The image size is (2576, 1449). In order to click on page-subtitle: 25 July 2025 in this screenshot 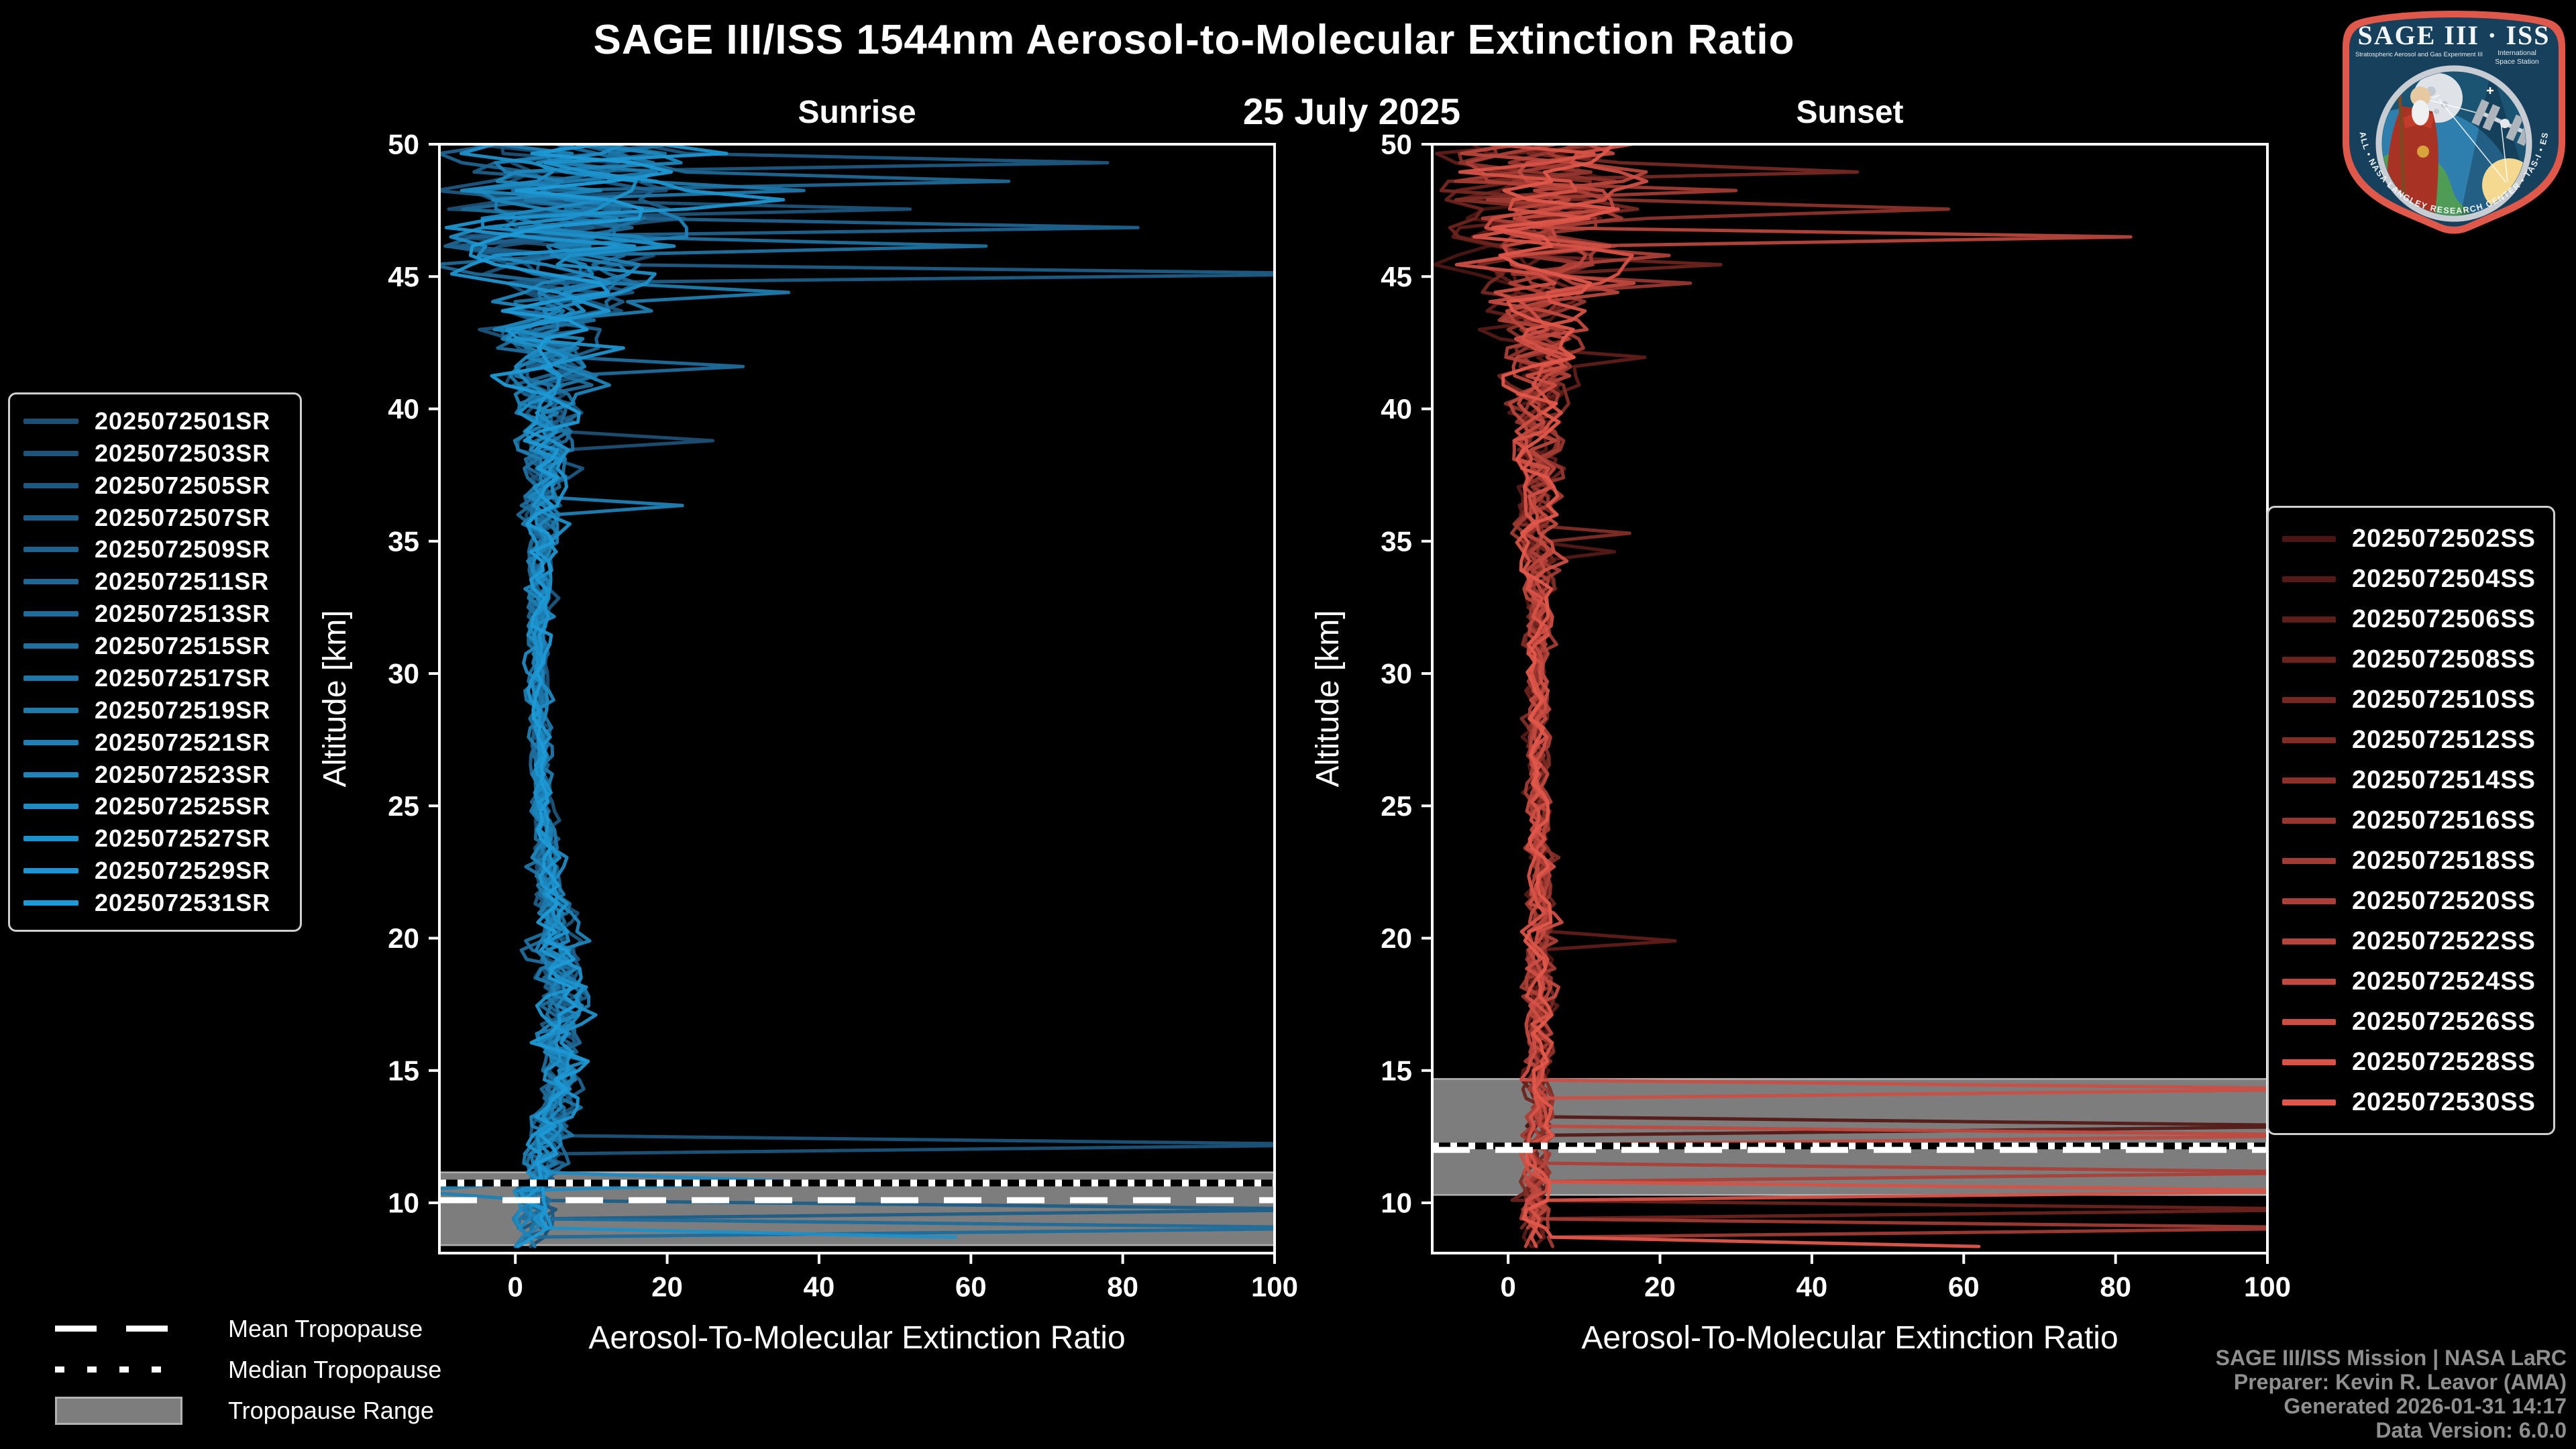, I will do `click(1351, 111)`.